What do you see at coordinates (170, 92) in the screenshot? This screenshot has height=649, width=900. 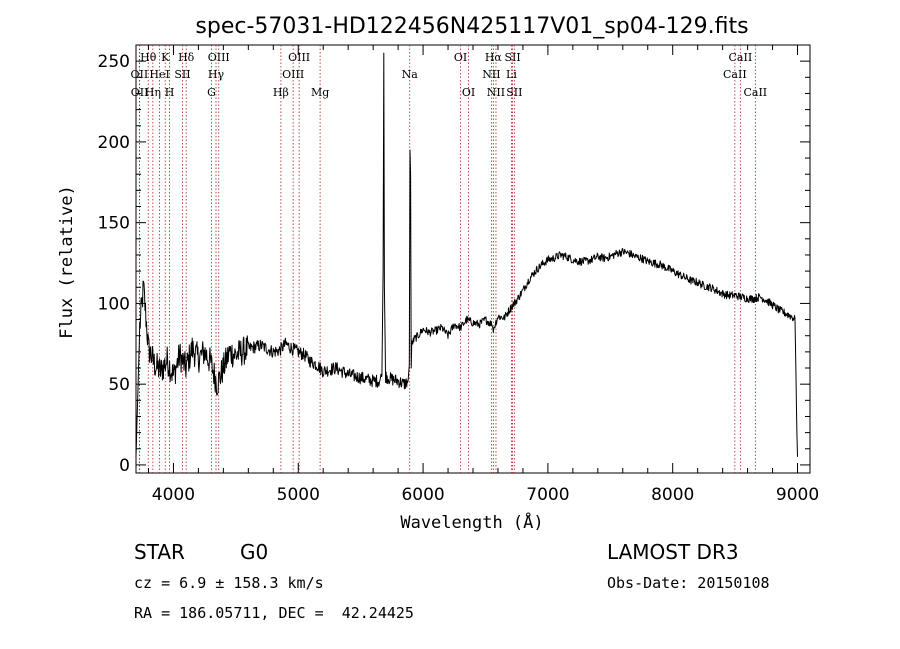 I see `spectral-line-label: H` at bounding box center [170, 92].